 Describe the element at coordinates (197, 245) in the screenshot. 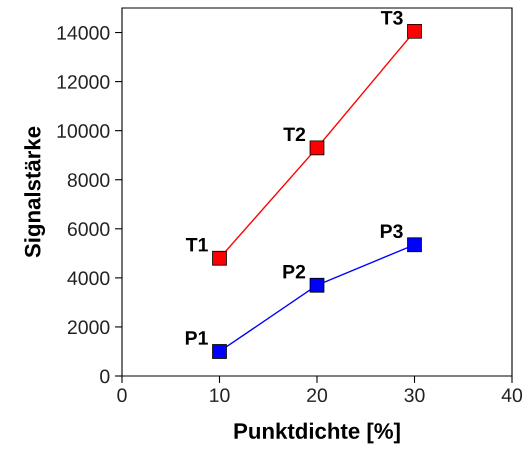

I see `annotation: T1` at that location.